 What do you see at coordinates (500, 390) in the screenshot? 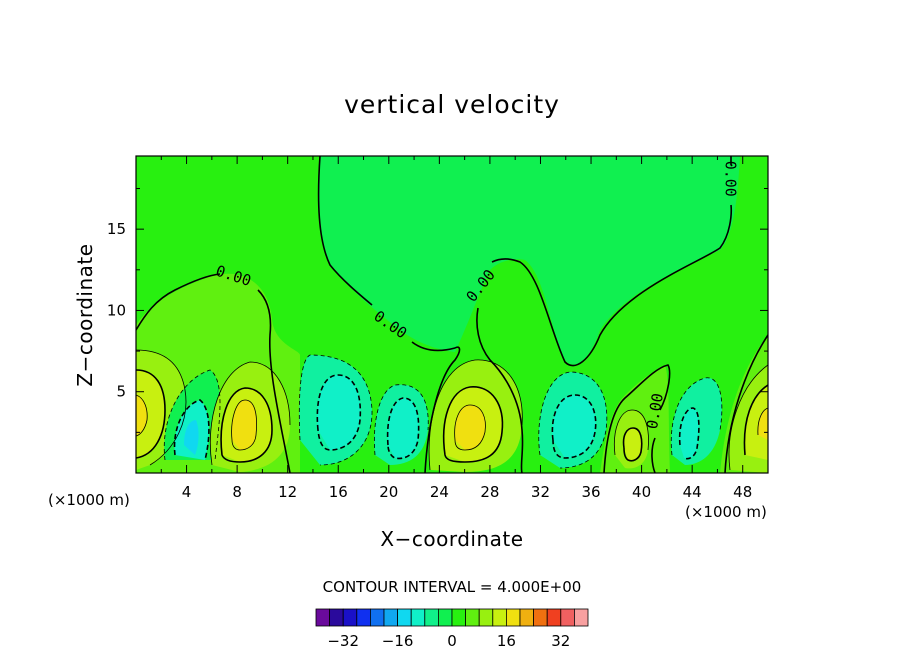
I see `zero-contour-rise` at bounding box center [500, 390].